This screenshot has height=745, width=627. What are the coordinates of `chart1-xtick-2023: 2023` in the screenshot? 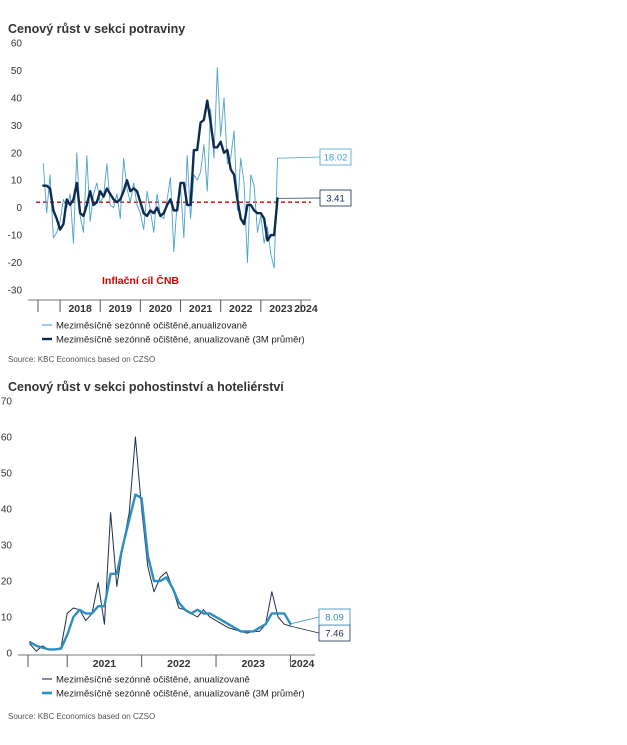 It's located at (281, 309).